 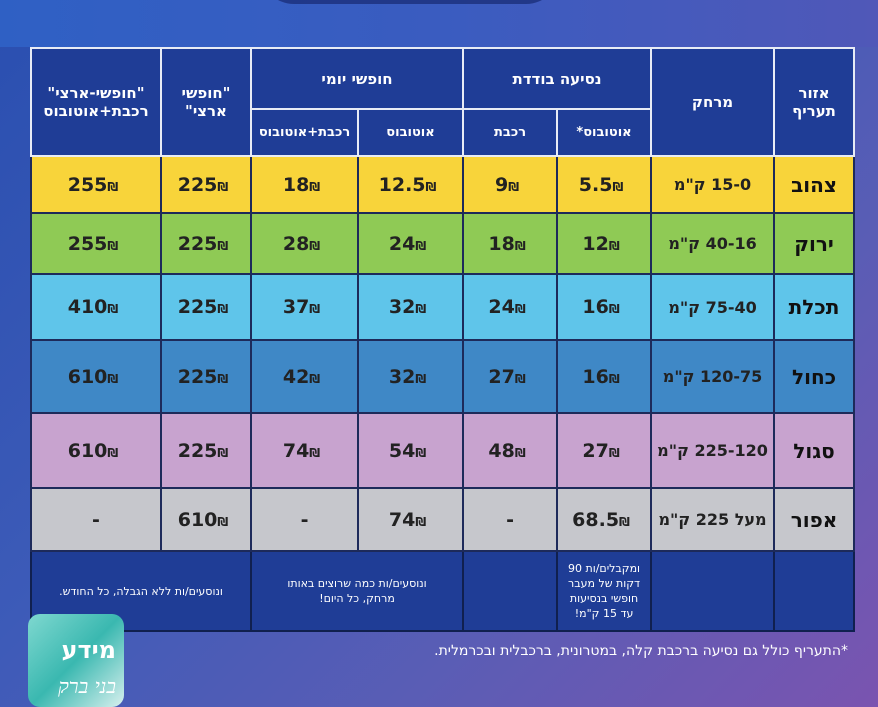 What do you see at coordinates (713, 376) in the screenshot?
I see `distance: 120-75 ק"מ` at bounding box center [713, 376].